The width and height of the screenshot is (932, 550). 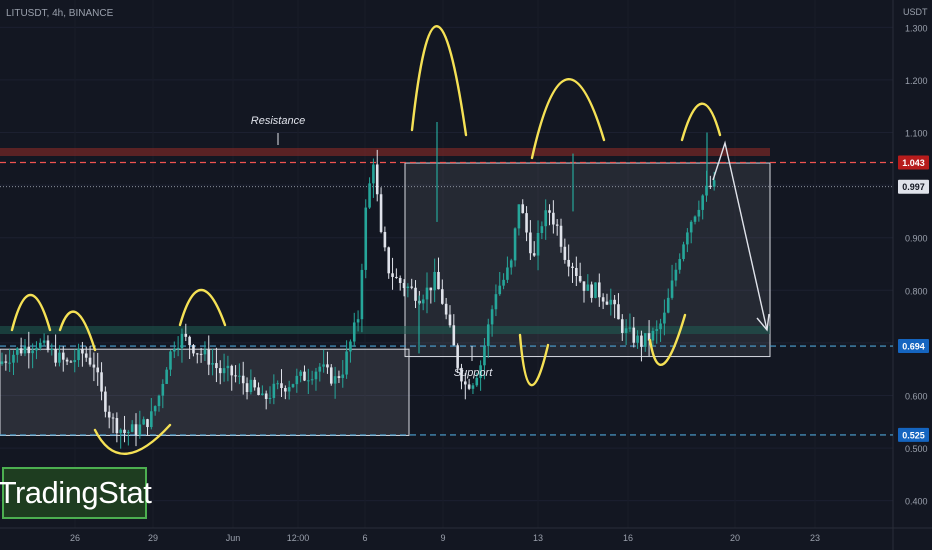 I want to click on symbol-label: LITUSDT, 4h, BINANCE, so click(x=60, y=13).